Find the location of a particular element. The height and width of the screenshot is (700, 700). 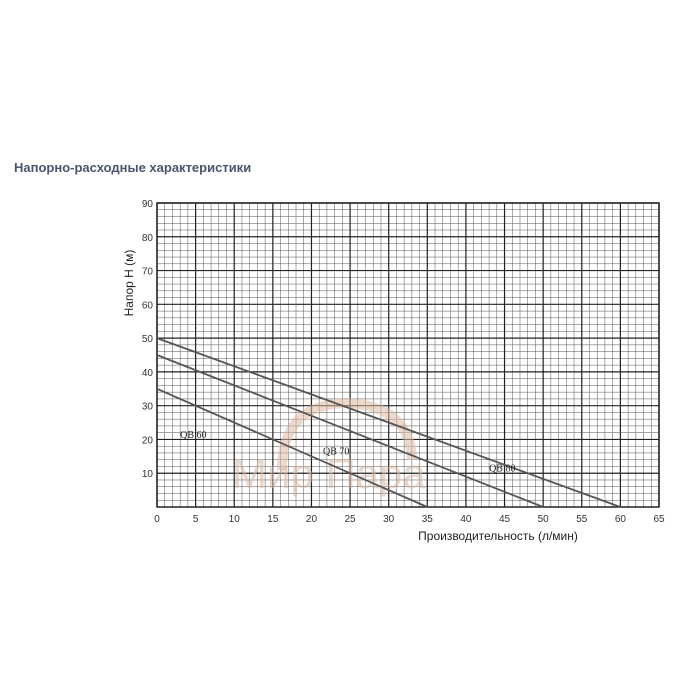

series-label: QB 80 is located at coordinates (502, 469).